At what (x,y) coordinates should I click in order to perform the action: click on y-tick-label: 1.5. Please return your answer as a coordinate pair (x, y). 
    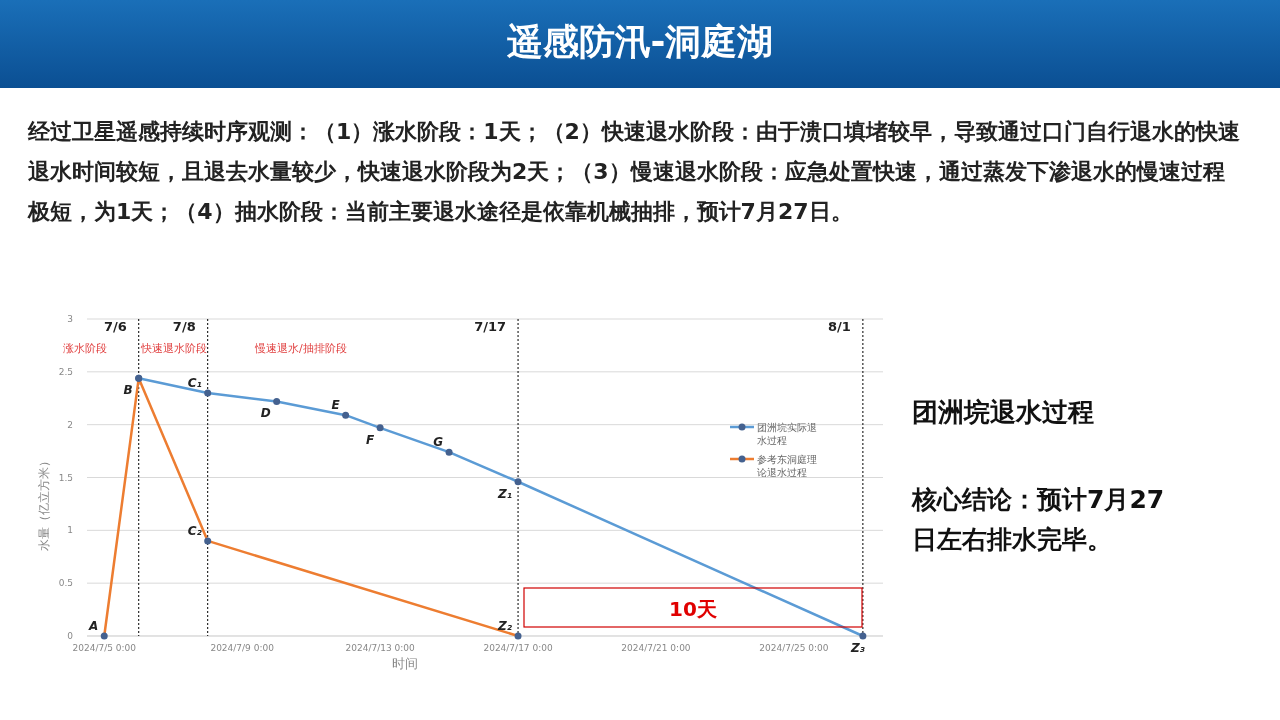
    Looking at the image, I should click on (65, 477).